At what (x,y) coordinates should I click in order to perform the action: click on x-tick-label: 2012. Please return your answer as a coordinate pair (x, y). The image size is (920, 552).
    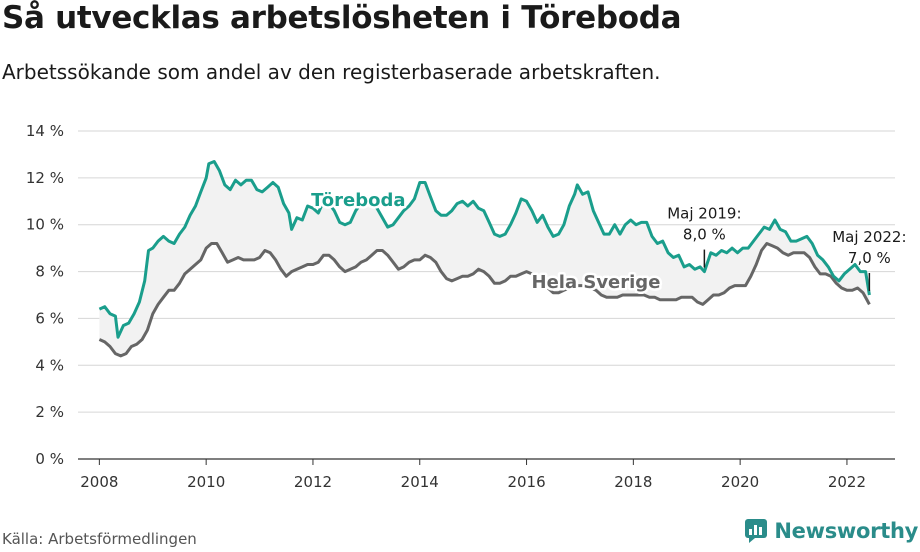
    Looking at the image, I should click on (313, 482).